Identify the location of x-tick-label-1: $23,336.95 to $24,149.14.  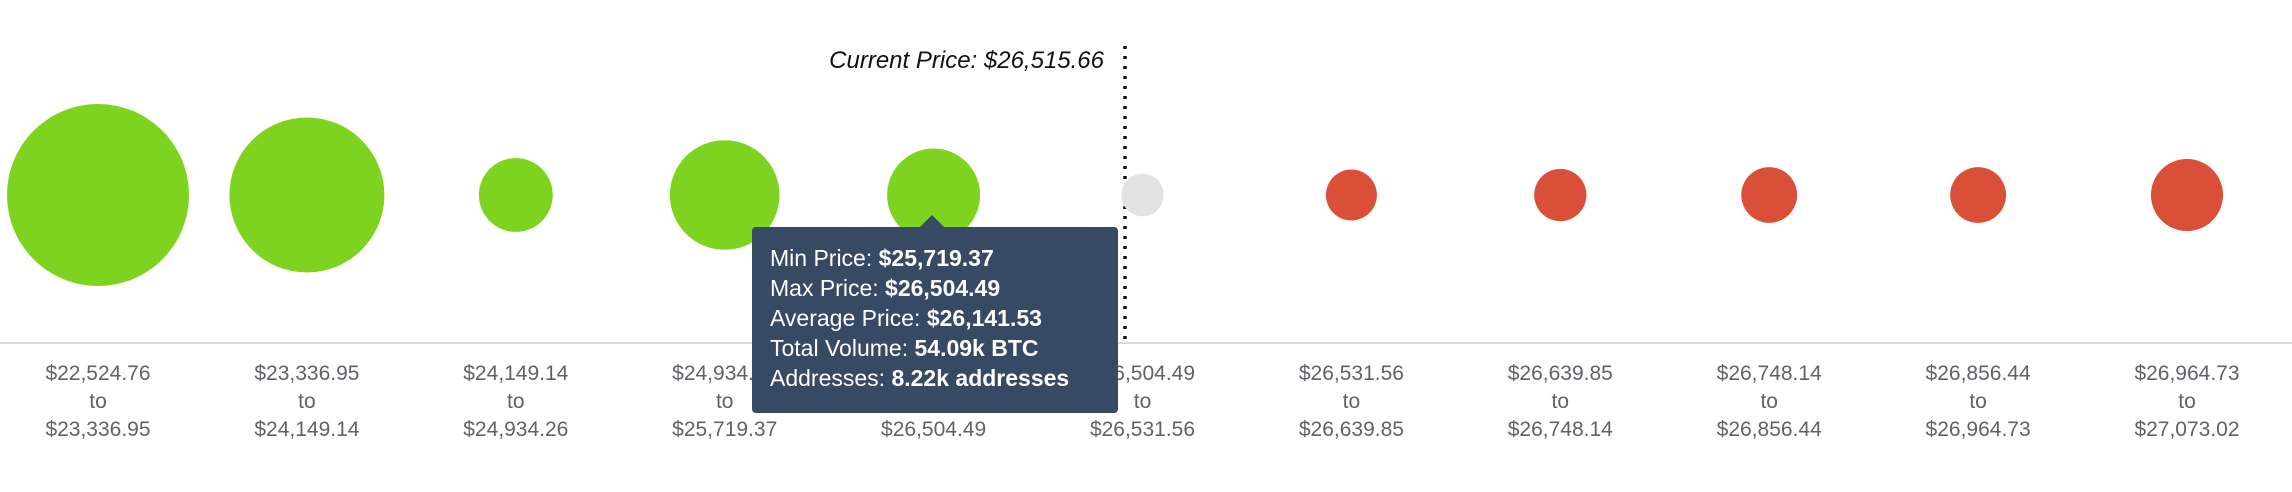
(306, 401).